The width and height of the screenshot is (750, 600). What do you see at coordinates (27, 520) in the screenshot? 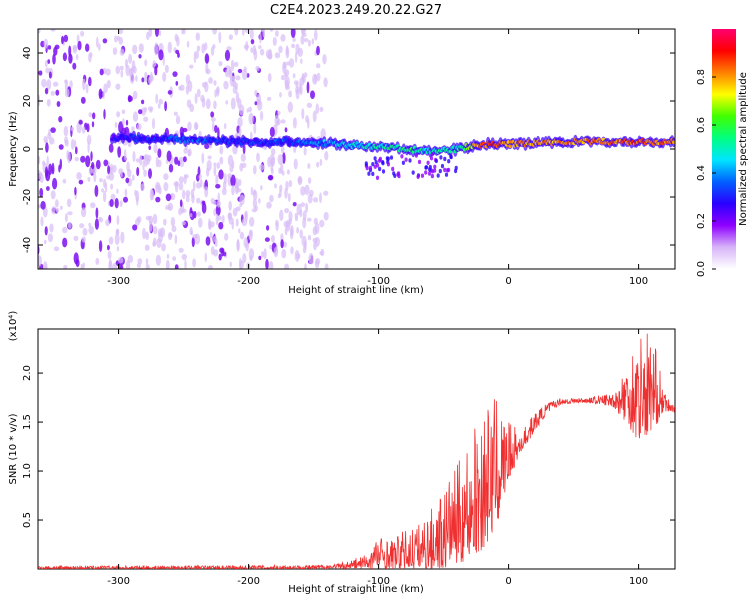
I see `snr-y-tick-label: 0.5` at bounding box center [27, 520].